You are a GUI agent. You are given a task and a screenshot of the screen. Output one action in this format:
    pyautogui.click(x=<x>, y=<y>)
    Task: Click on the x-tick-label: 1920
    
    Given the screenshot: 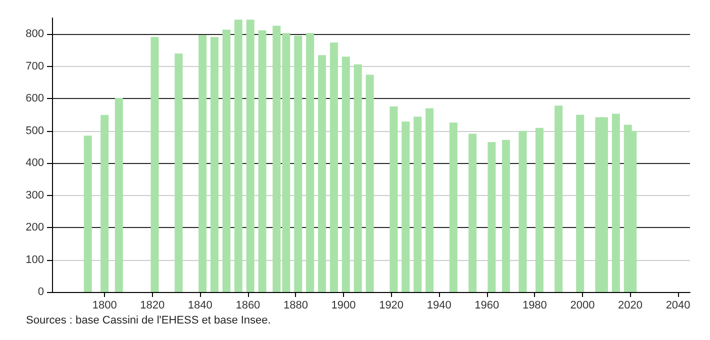 What is the action you would take?
    pyautogui.click(x=391, y=306)
    